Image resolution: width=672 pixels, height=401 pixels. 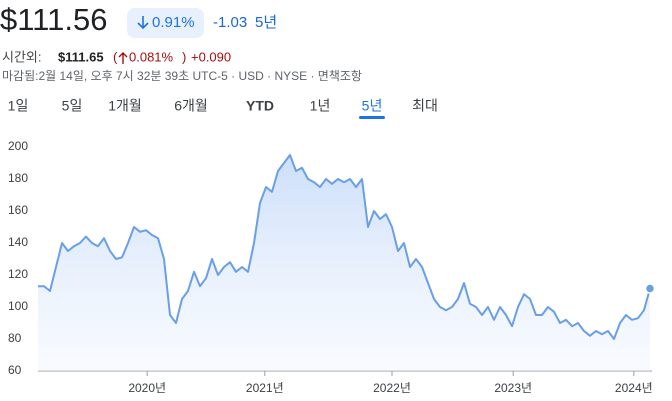 What do you see at coordinates (191, 106) in the screenshot?
I see `tab: 6개월` at bounding box center [191, 106].